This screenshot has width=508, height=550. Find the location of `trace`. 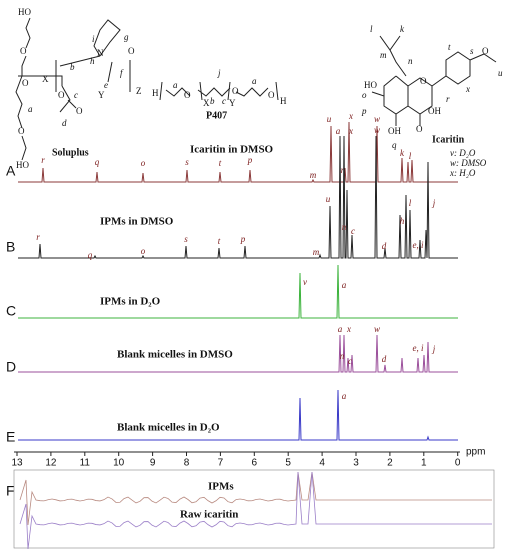

trace is located at coordinates (255, 498).